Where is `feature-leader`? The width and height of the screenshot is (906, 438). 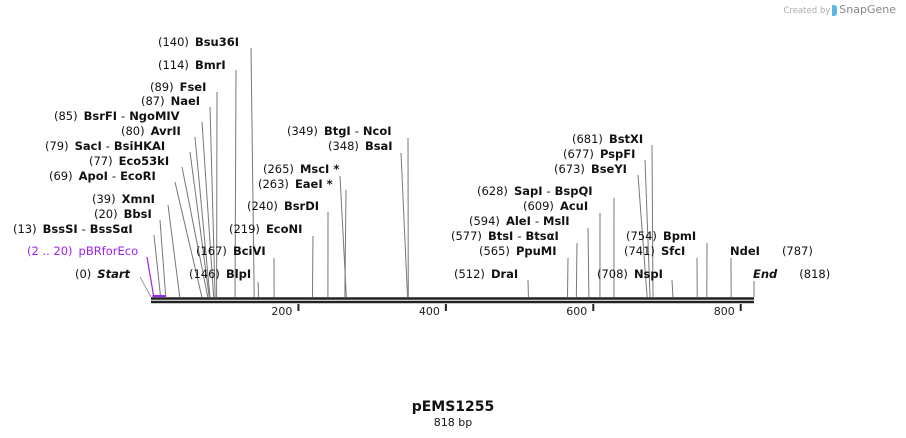 feature-leader is located at coordinates (150, 276).